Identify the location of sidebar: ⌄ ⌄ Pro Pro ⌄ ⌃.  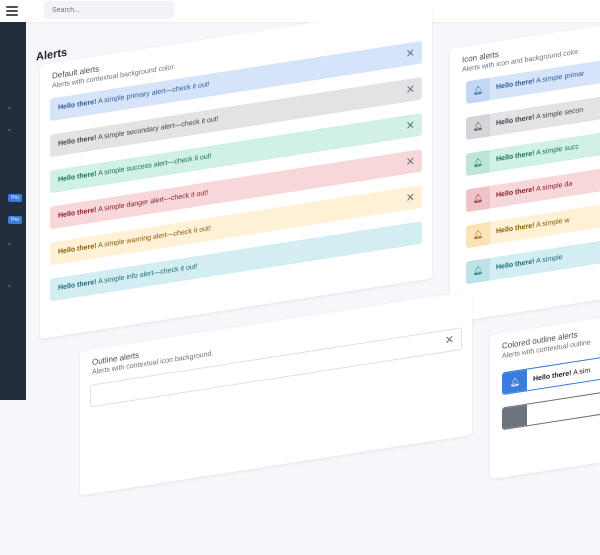
(13, 200).